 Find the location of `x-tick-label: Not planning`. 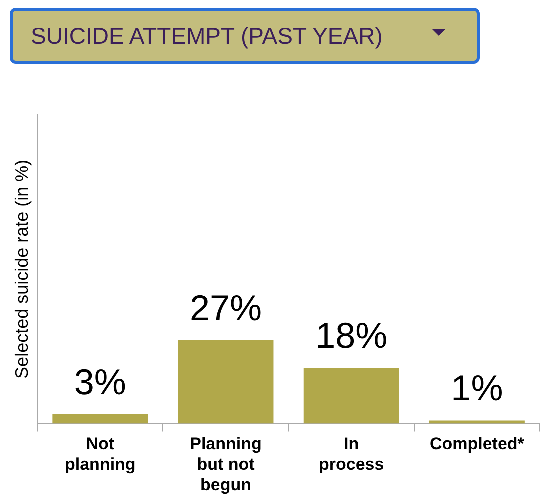

x-tick-label: Not planning is located at coordinates (100, 454).